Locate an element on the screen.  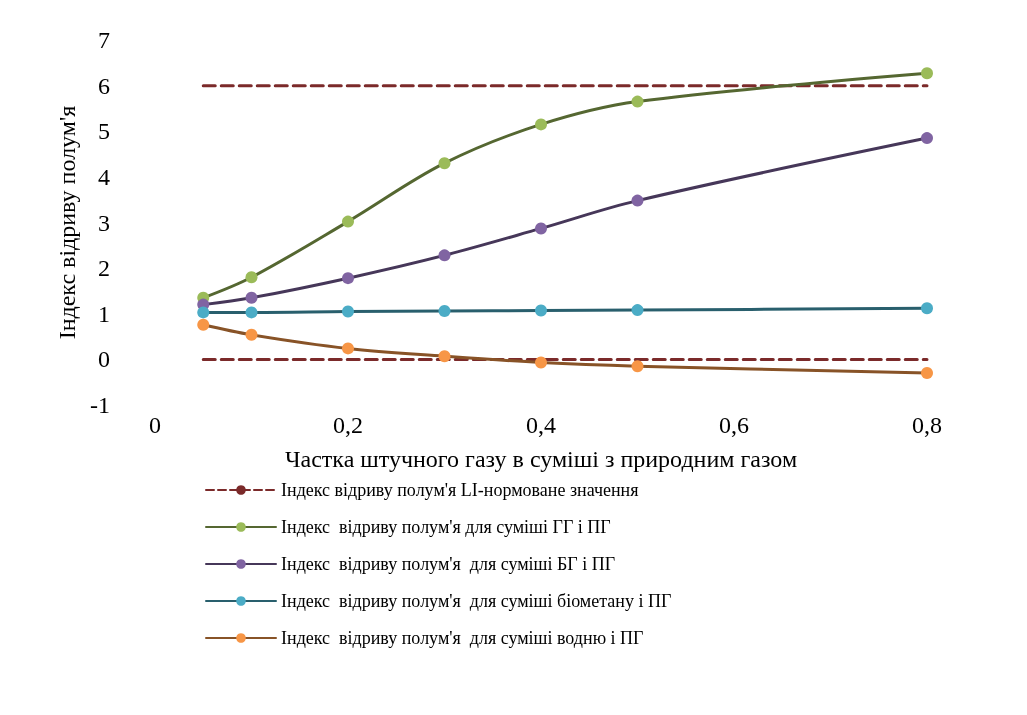
y-tick-label: 2 is located at coordinates (104, 268).